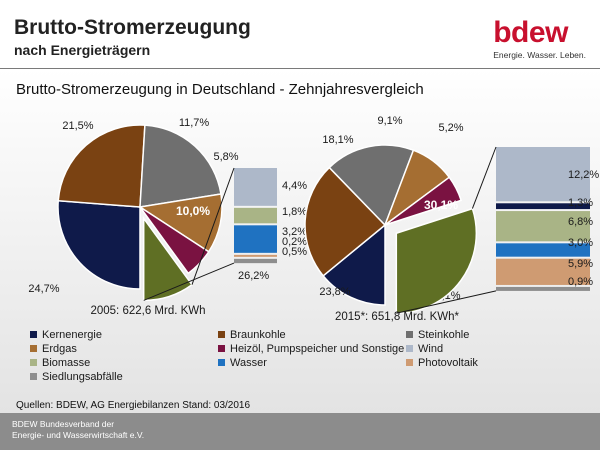 This screenshot has height=450, width=600. I want to click on pie2-caption: 2015*: 651,8 Mrd. KWh*, so click(397, 317).